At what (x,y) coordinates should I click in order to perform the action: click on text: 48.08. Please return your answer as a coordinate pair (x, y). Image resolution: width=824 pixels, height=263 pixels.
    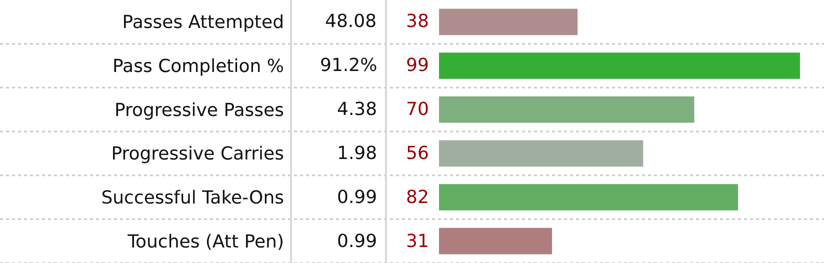
    Looking at the image, I should click on (351, 21).